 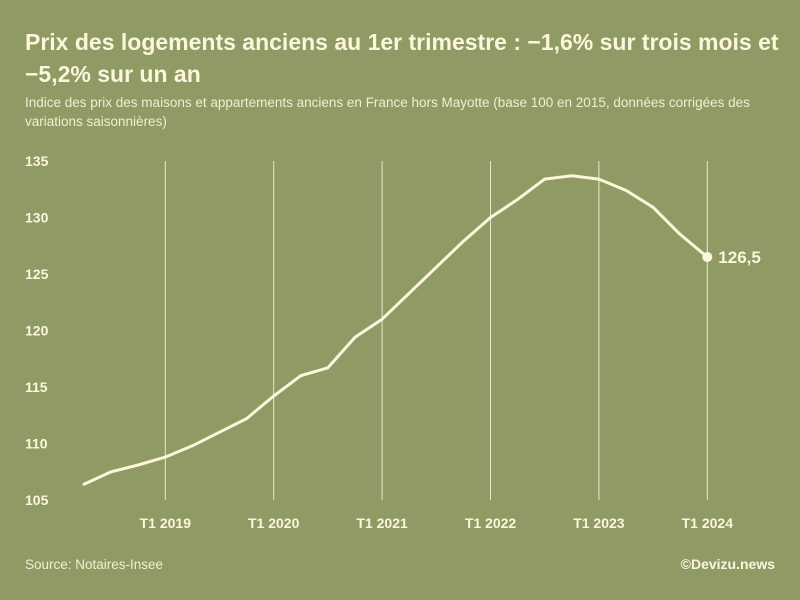 What do you see at coordinates (37, 500) in the screenshot?
I see `y-tick-label: 105` at bounding box center [37, 500].